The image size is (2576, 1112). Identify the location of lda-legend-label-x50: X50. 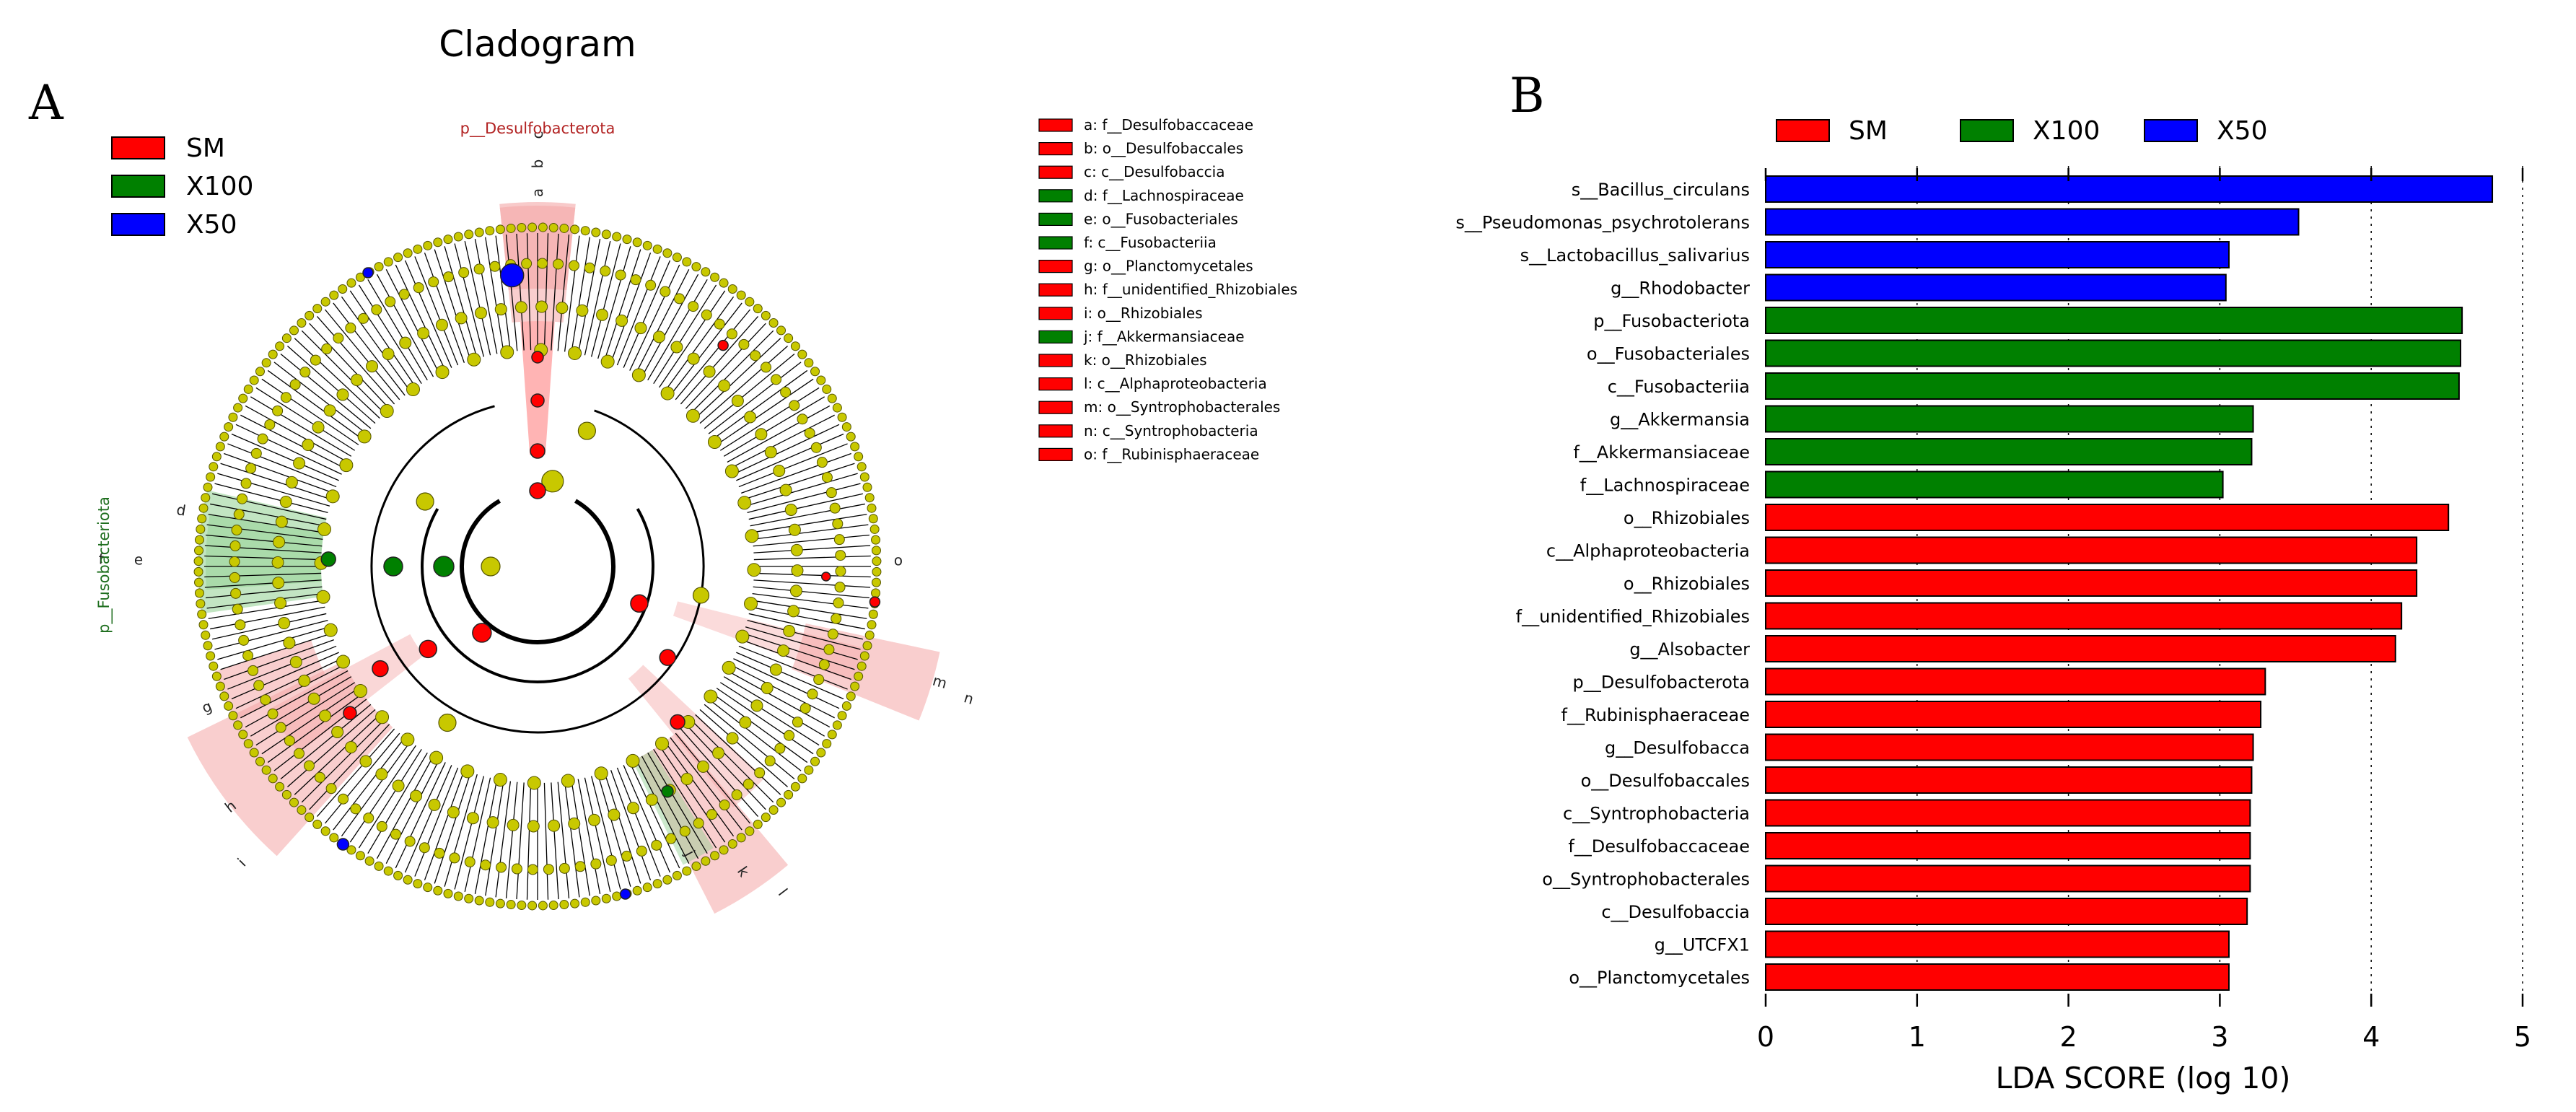
(2242, 131).